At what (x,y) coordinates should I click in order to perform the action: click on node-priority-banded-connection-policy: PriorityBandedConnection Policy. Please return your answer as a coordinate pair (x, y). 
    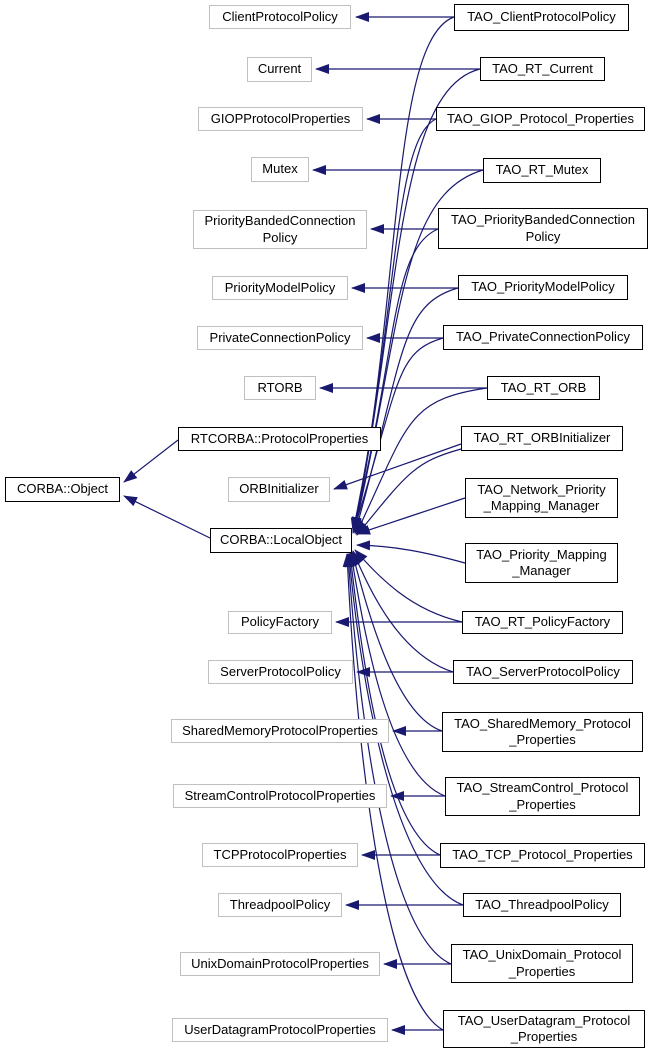
    Looking at the image, I should click on (280, 229).